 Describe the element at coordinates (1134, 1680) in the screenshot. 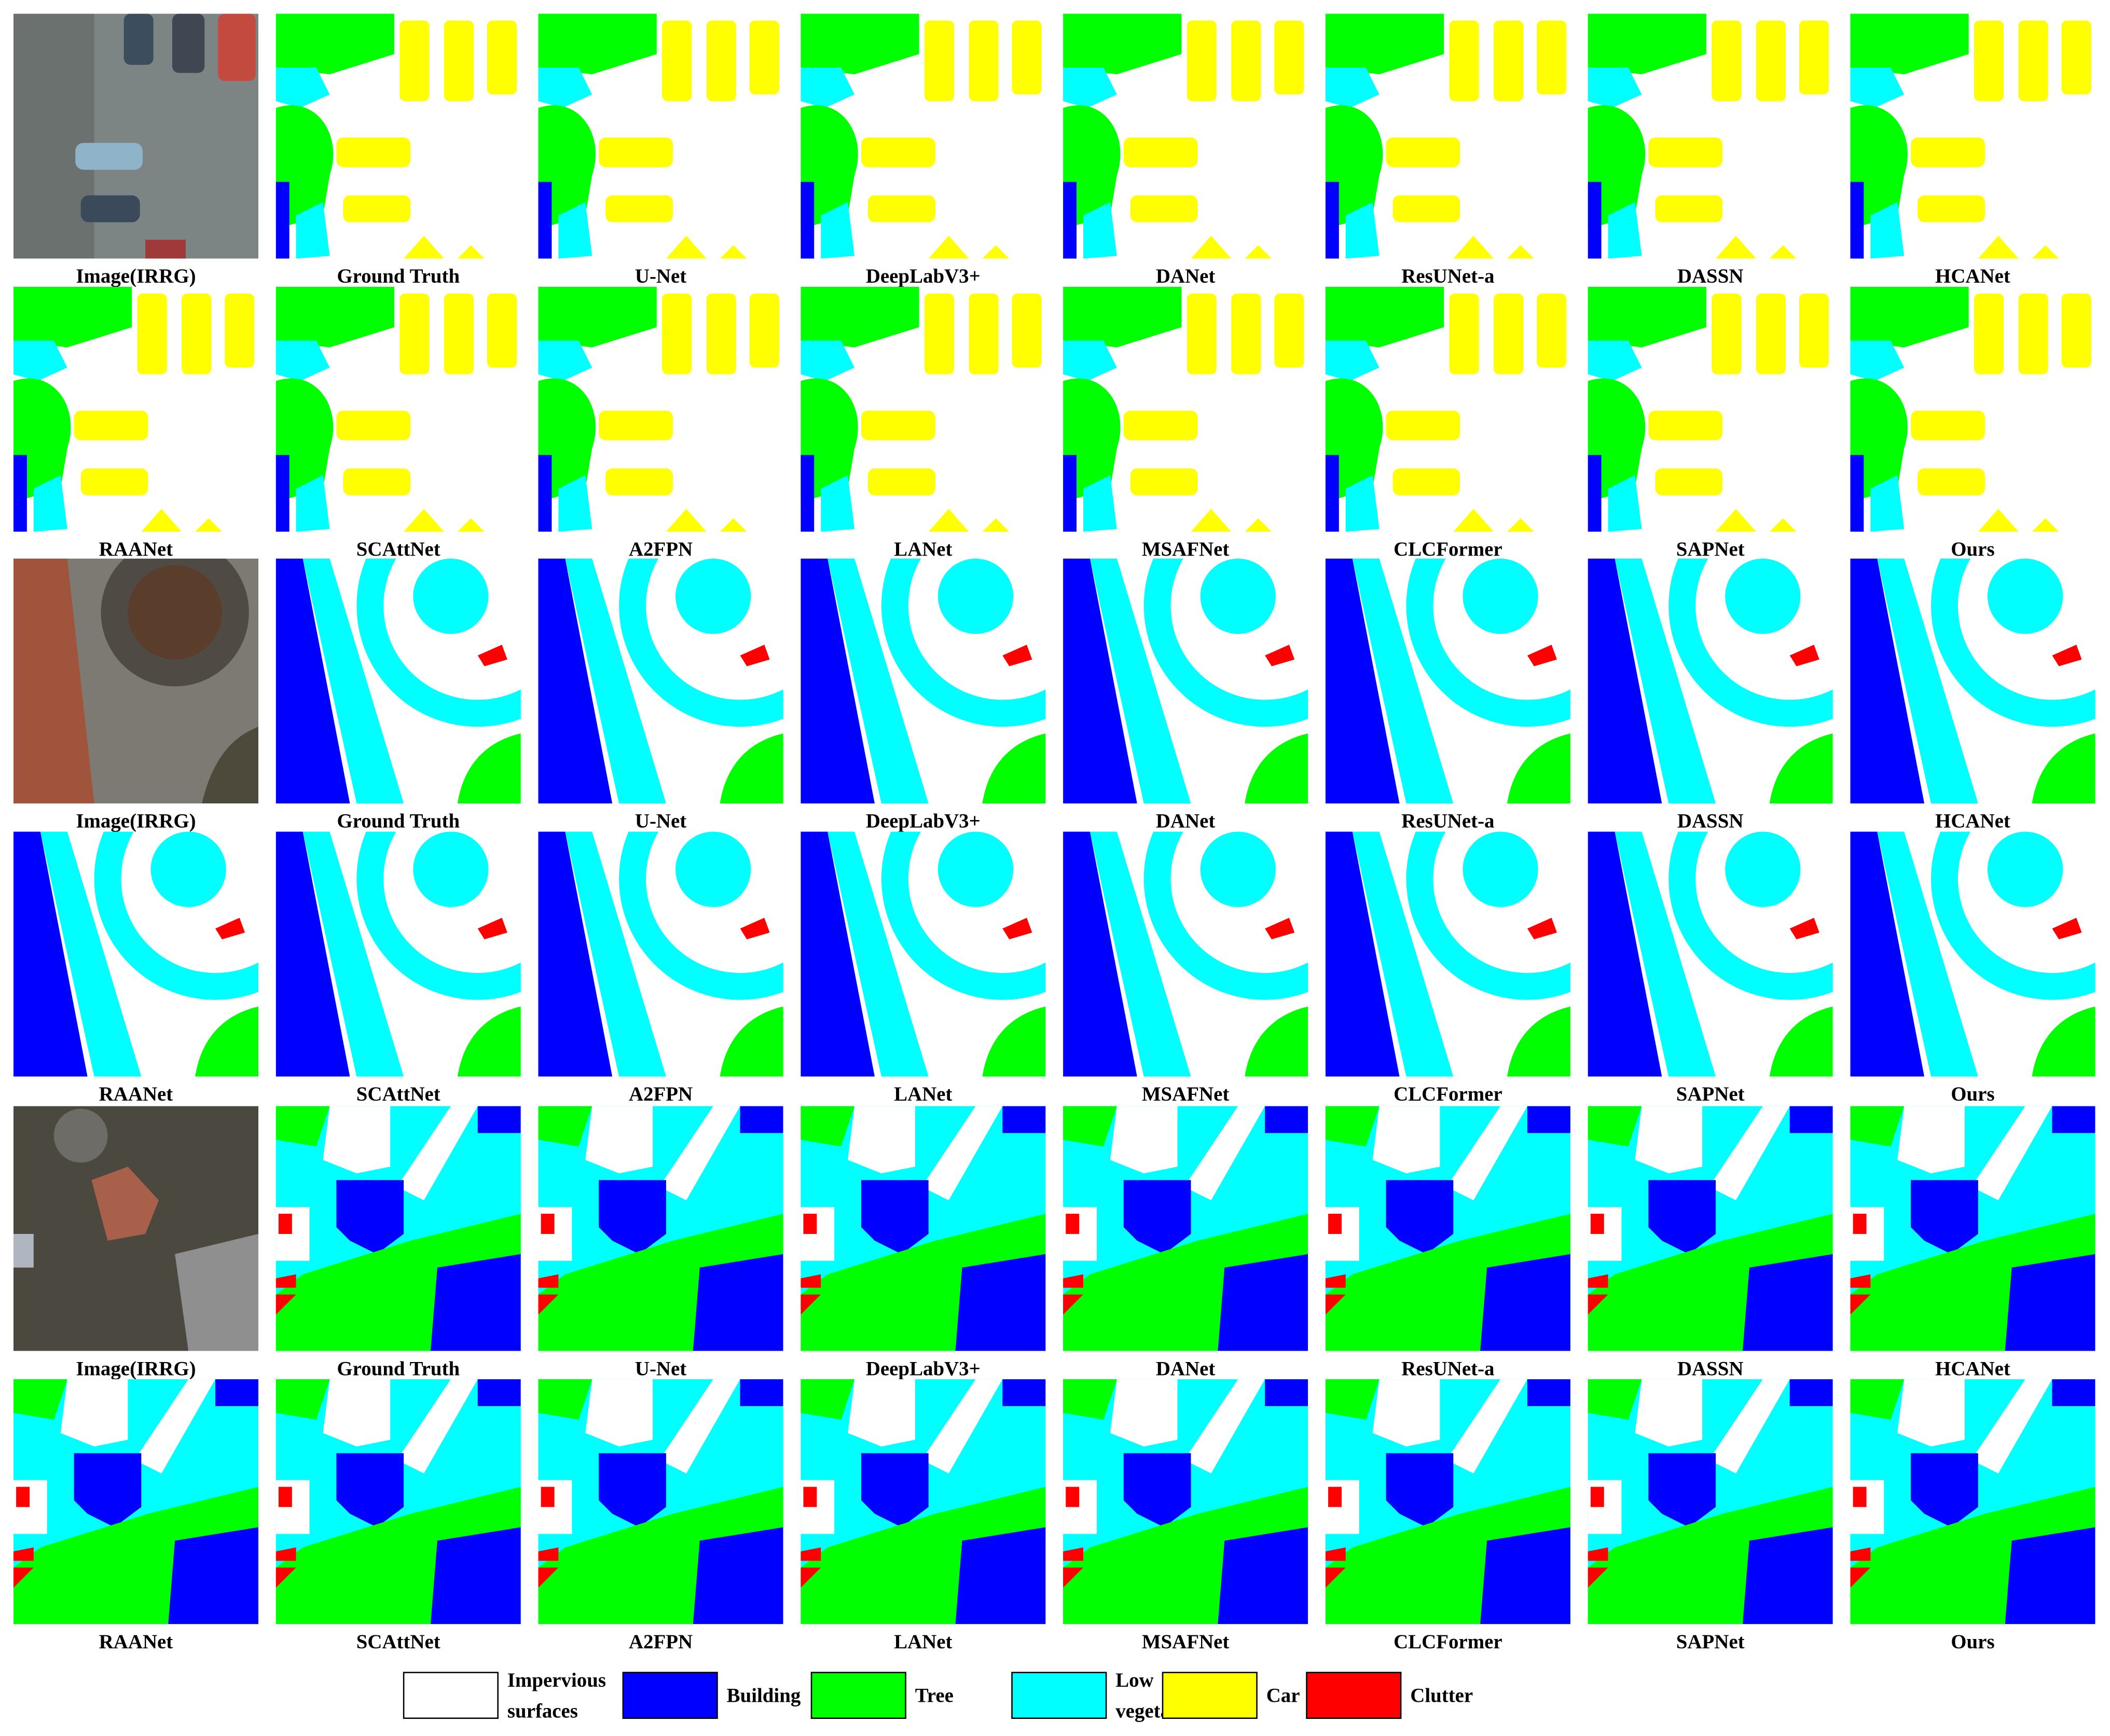

I see `legend-label: Low` at that location.